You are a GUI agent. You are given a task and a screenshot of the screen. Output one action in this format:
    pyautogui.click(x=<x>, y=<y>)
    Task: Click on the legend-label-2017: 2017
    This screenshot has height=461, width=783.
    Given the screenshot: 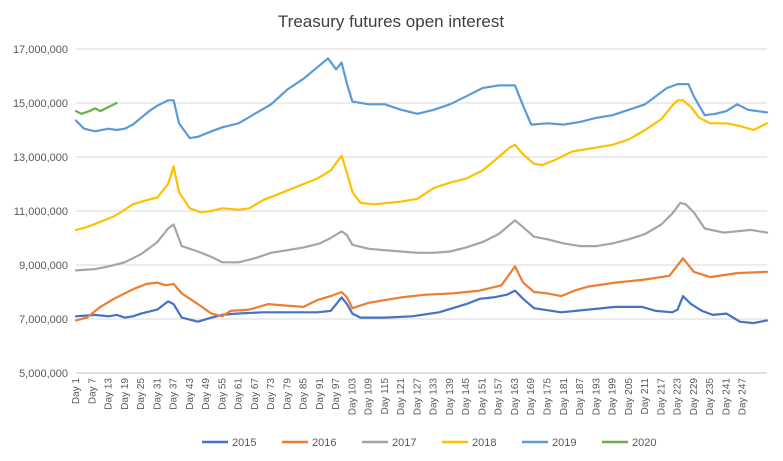 What is the action you would take?
    pyautogui.click(x=404, y=443)
    